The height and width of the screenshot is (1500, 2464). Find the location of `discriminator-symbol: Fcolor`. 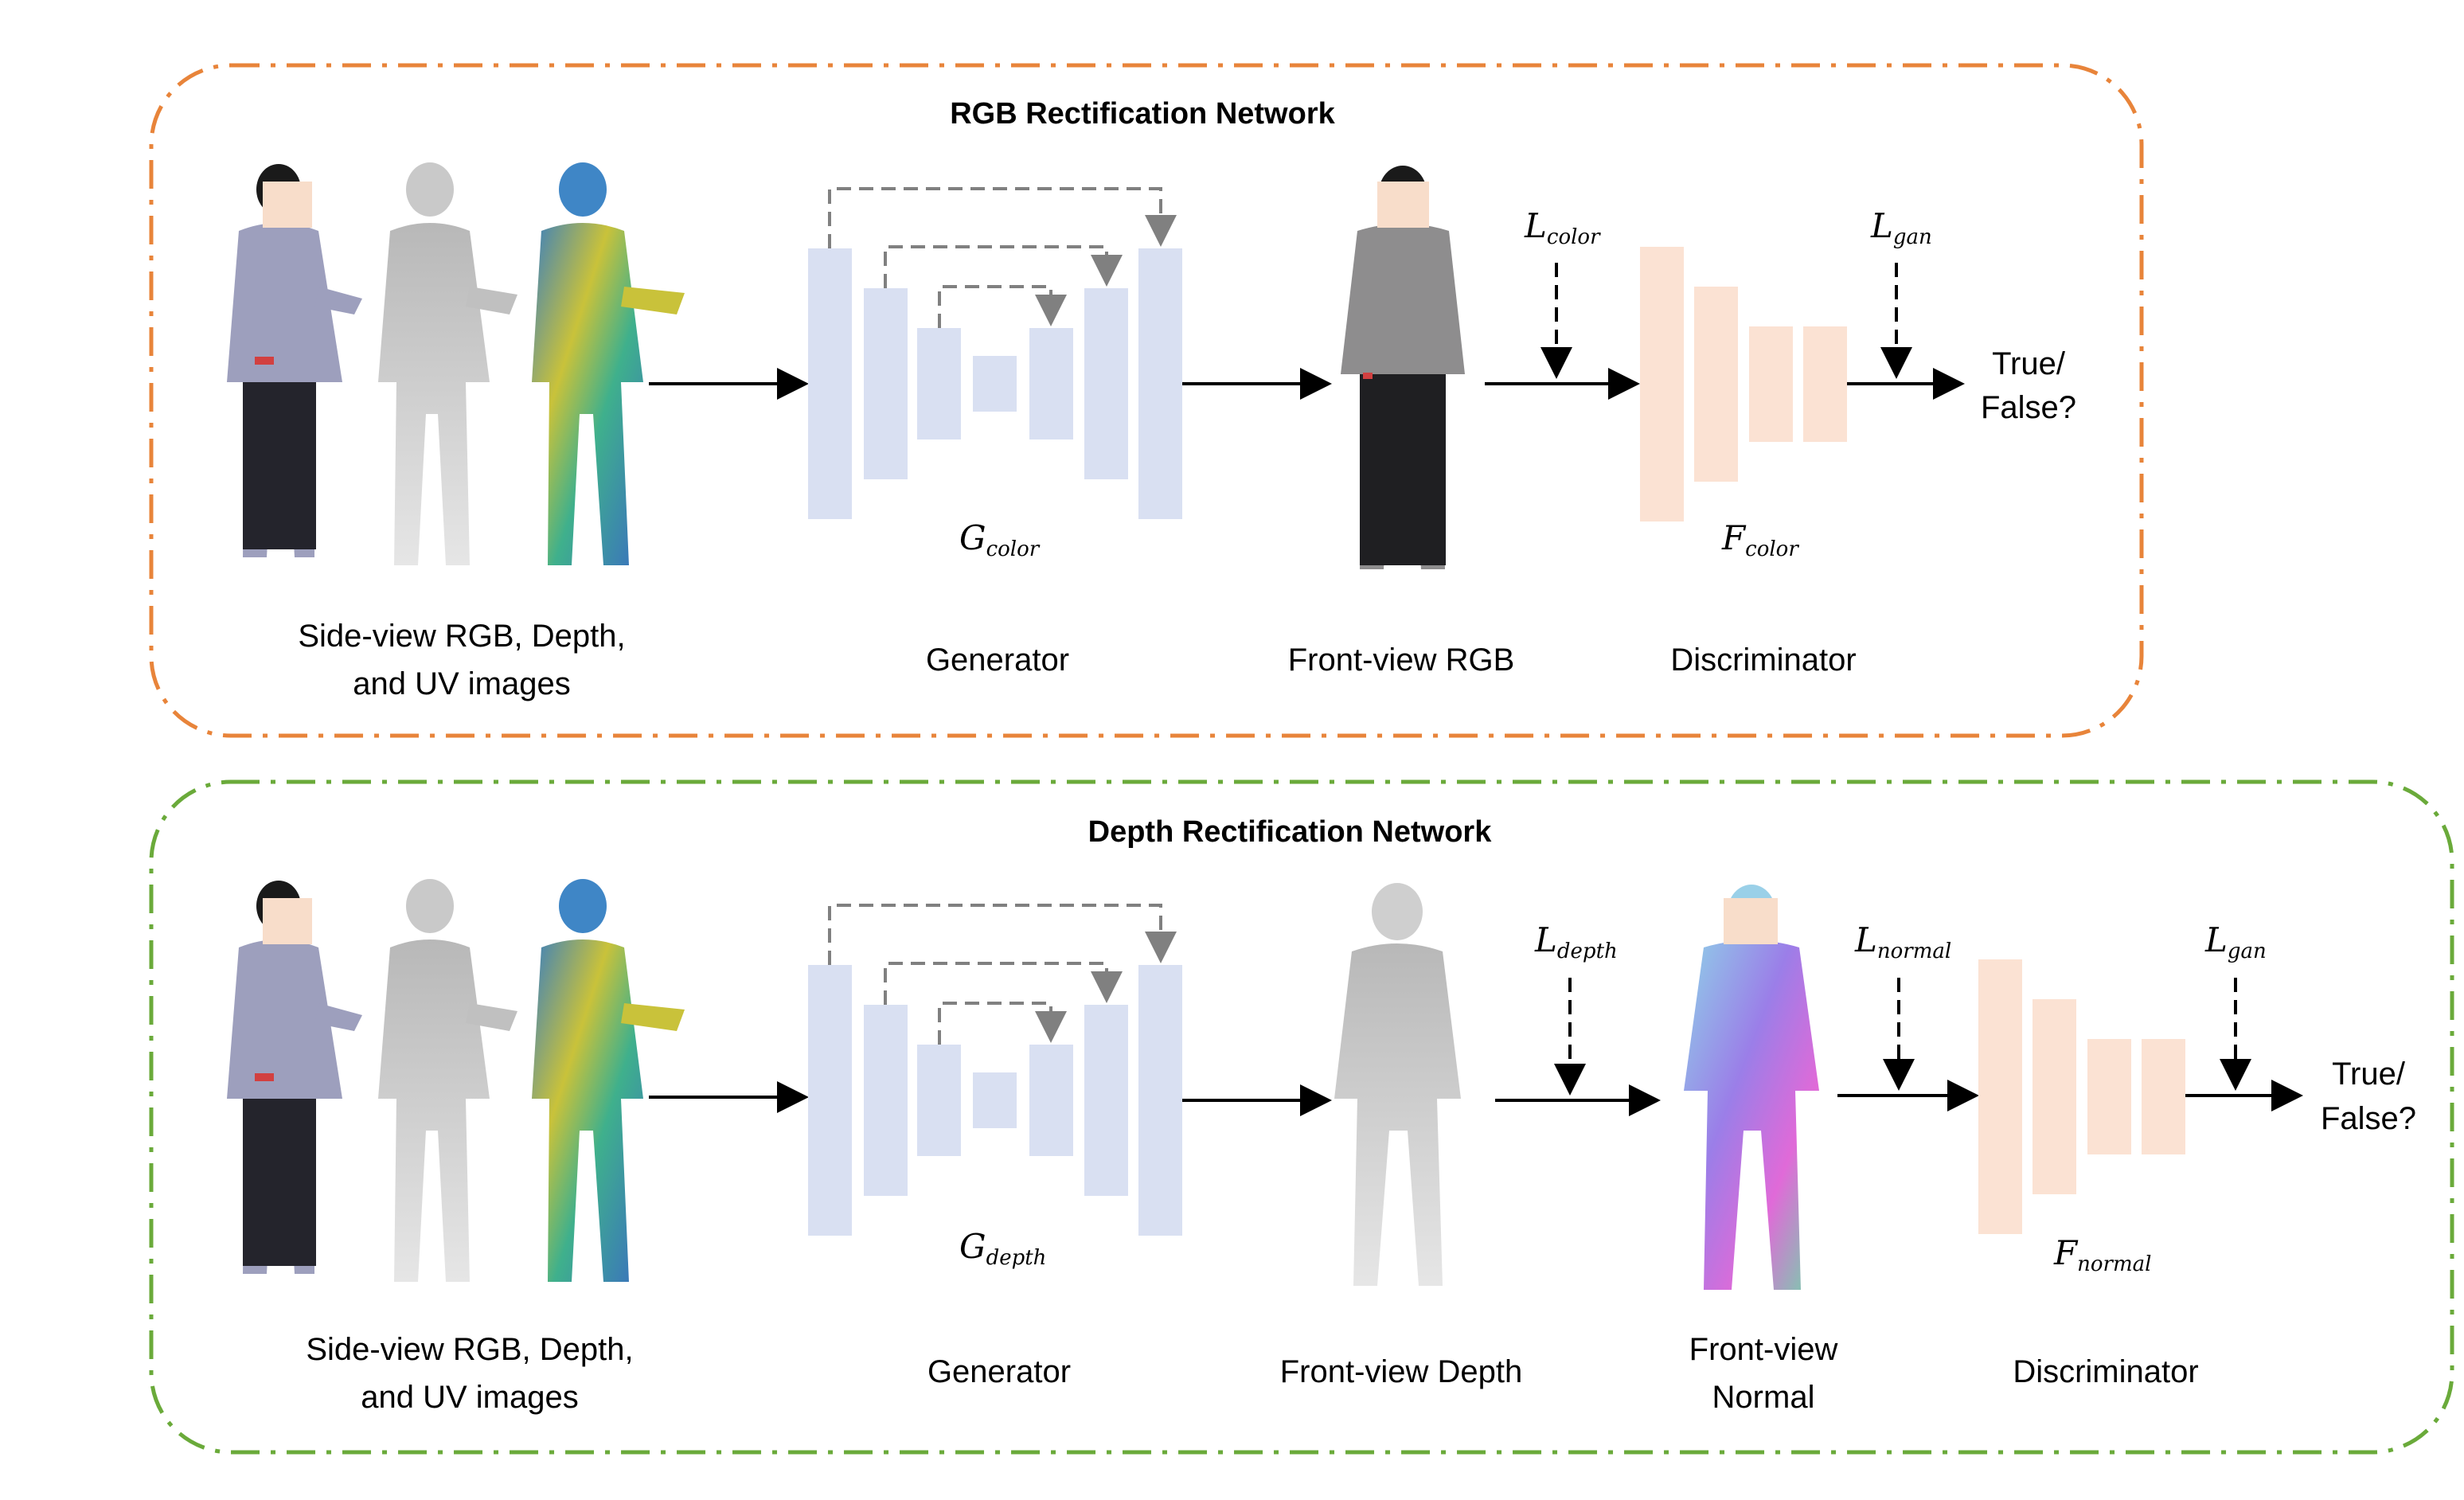

discriminator-symbol: Fcolor is located at coordinates (1760, 539).